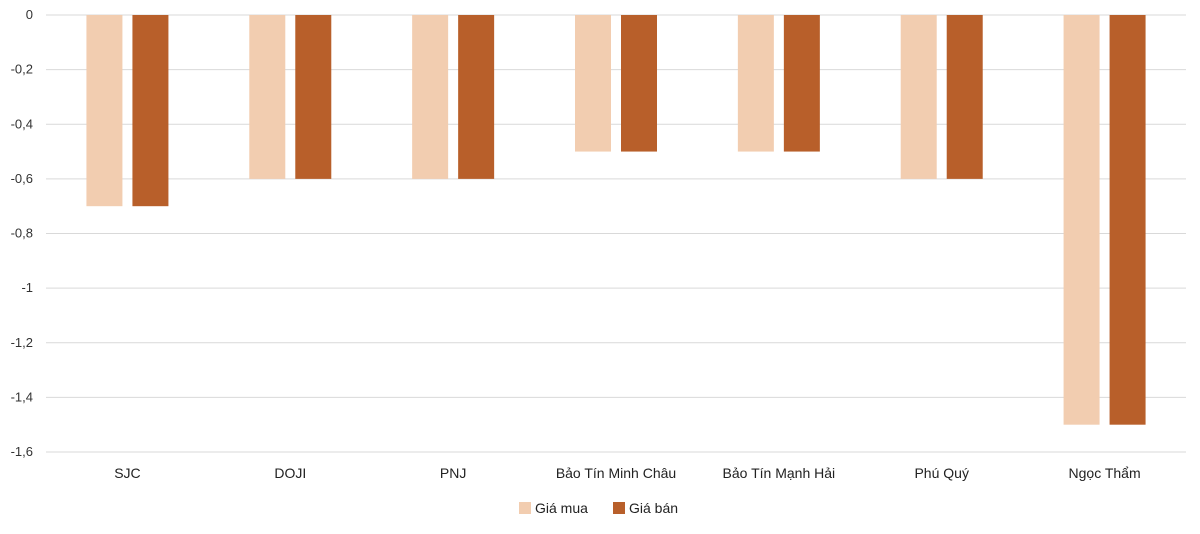  I want to click on legend-label-gia-mua: Giá mua, so click(561, 508).